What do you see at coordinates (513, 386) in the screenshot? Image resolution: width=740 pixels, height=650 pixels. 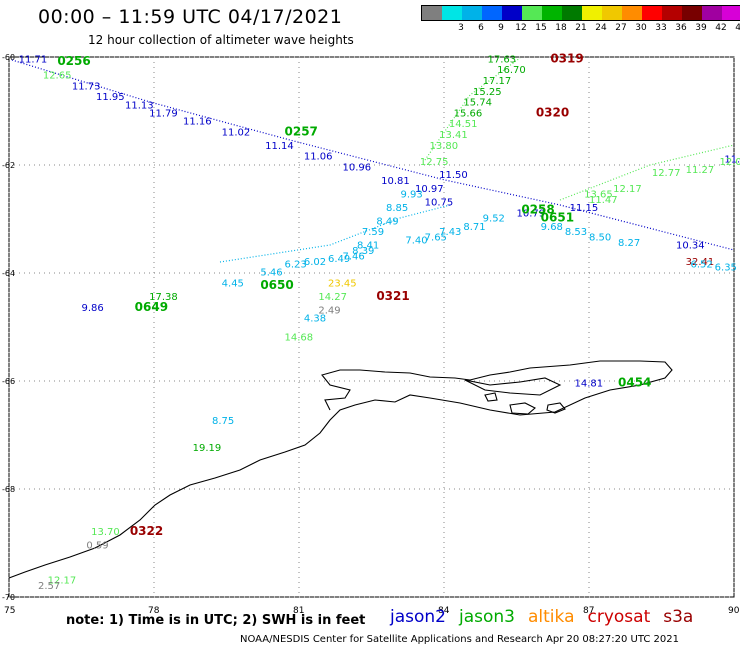 I see `coast-inner` at bounding box center [513, 386].